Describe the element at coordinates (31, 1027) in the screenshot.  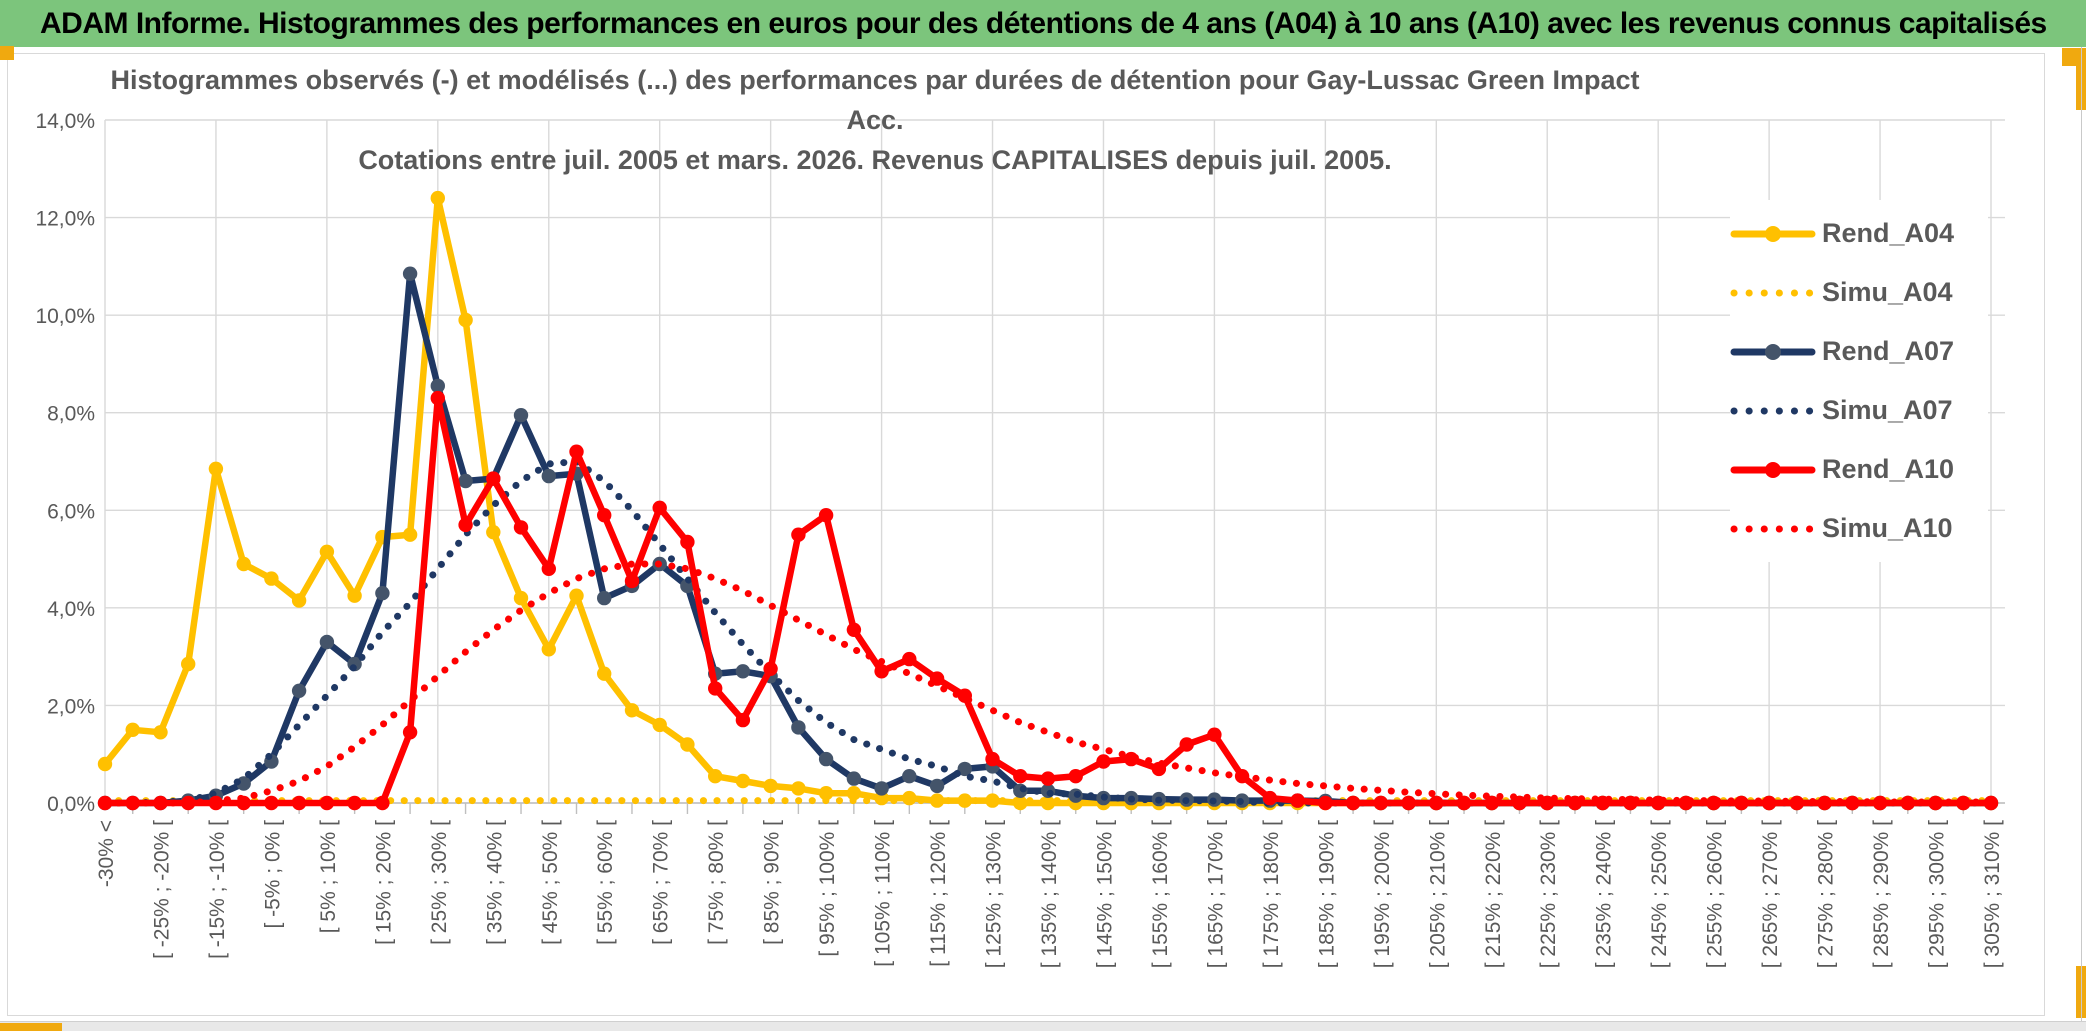
I see `scrollbar-thumb` at that location.